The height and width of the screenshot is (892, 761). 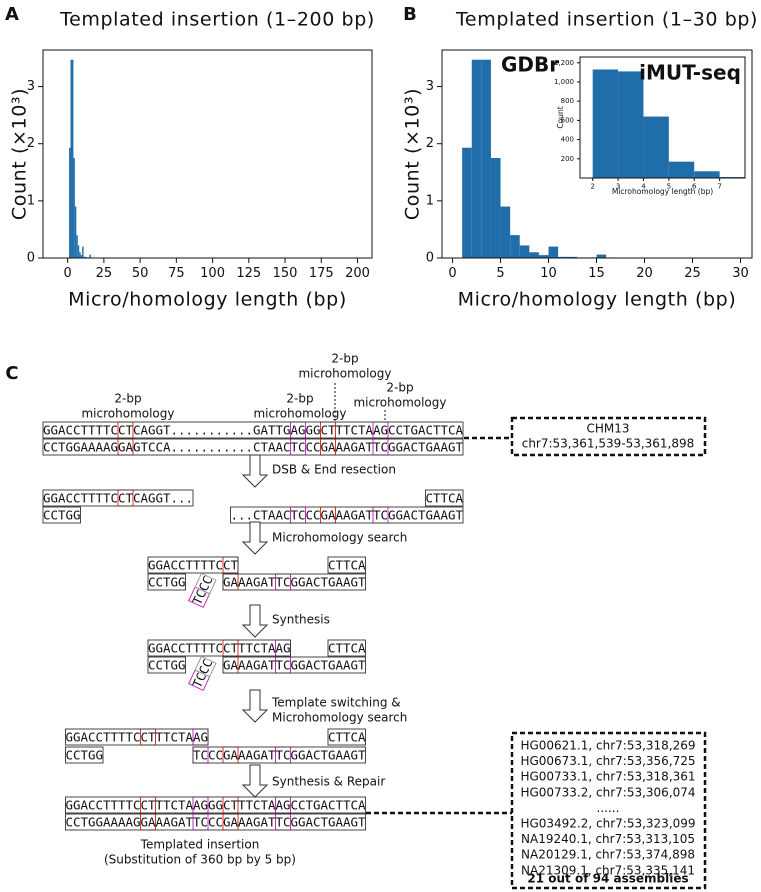 What do you see at coordinates (740, 273) in the screenshot?
I see `x-tick-label: 30` at bounding box center [740, 273].